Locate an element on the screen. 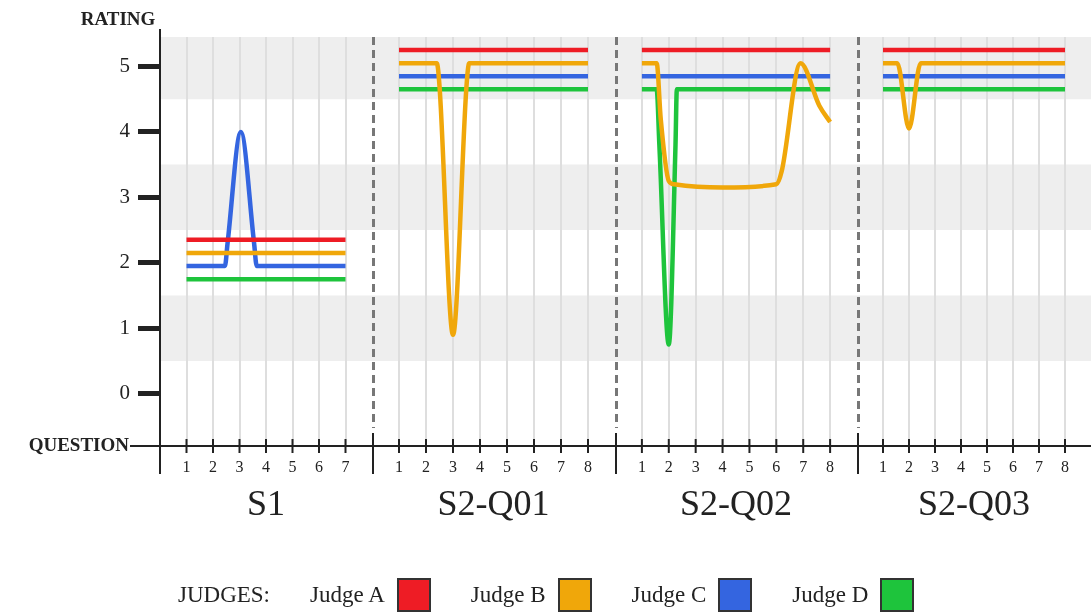 The width and height of the screenshot is (1091, 615). y-tick-label: 1 is located at coordinates (124, 326).